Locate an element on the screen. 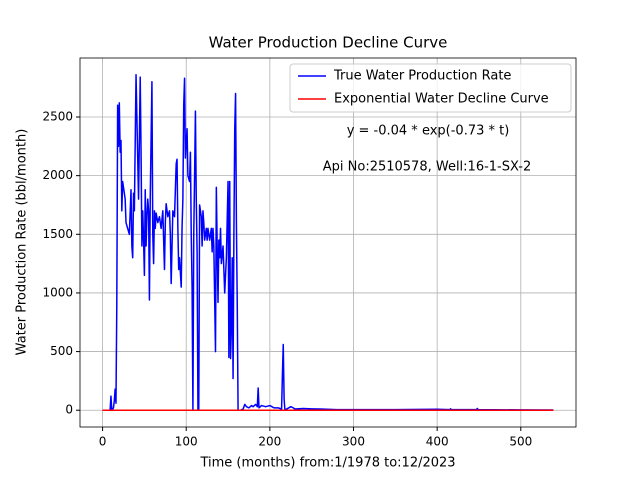  y-tick-label: 2000 is located at coordinates (57, 175).